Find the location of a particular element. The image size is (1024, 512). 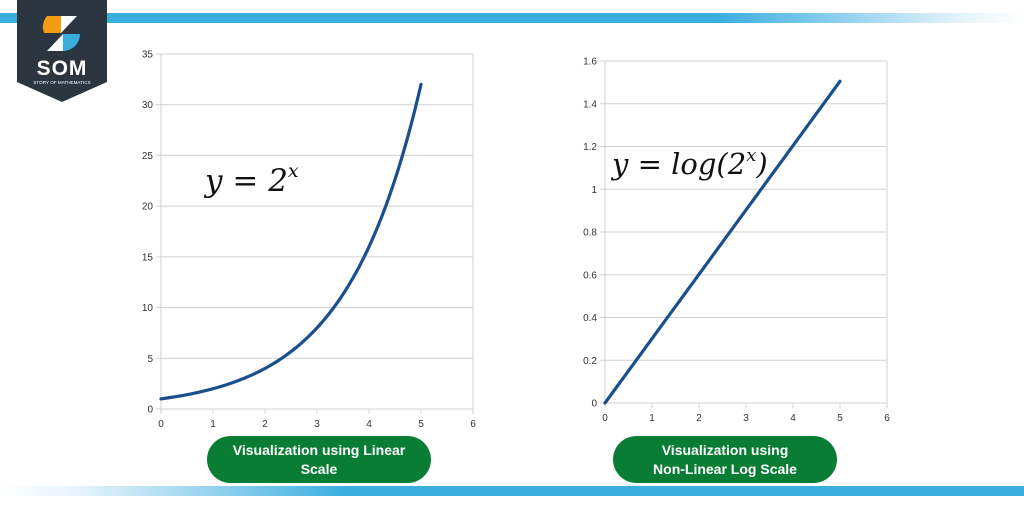

logo-text: SOM is located at coordinates (62, 68).